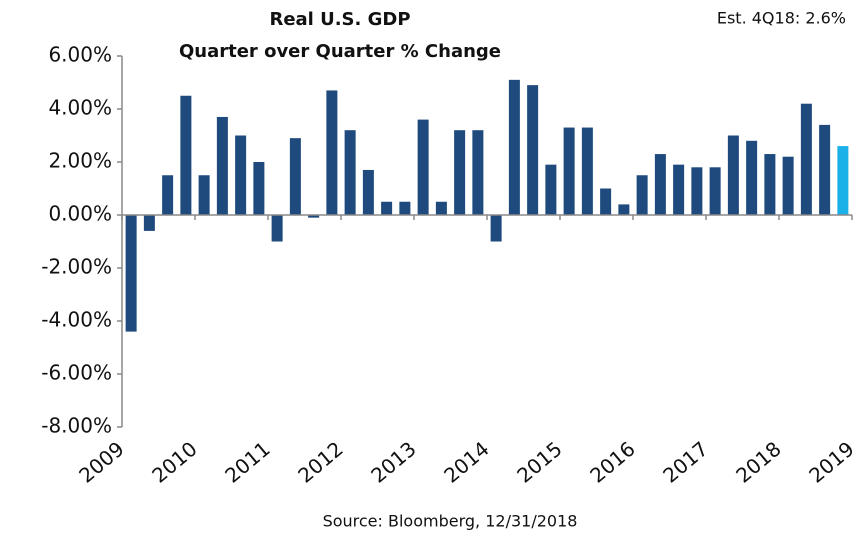 The width and height of the screenshot is (860, 536). Describe the element at coordinates (339, 19) in the screenshot. I see `chart-title: Real U.S. GDP` at that location.